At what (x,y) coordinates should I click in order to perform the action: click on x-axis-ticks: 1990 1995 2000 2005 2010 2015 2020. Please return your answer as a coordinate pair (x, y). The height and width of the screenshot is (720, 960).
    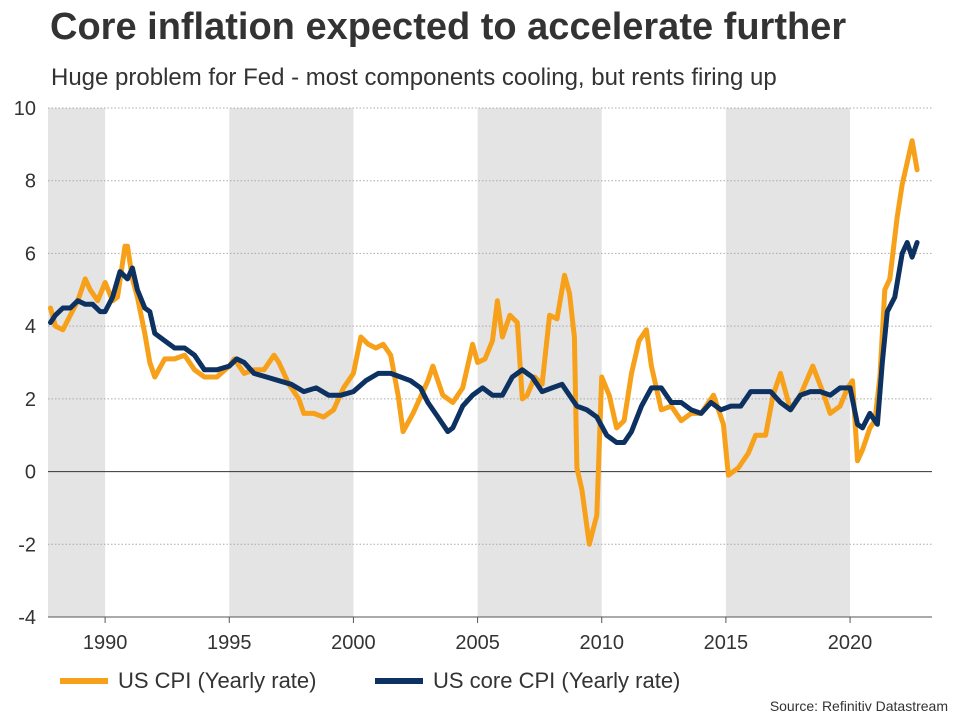
    Looking at the image, I should click on (477, 635).